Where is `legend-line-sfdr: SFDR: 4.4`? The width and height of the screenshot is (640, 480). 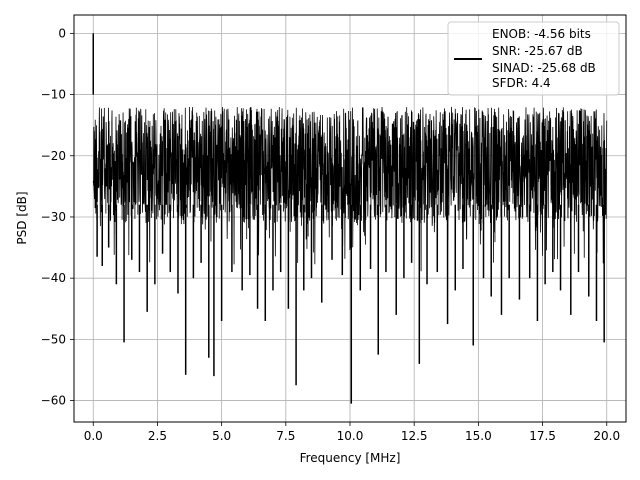
legend-line-sfdr: SFDR: 4.4 is located at coordinates (521, 83).